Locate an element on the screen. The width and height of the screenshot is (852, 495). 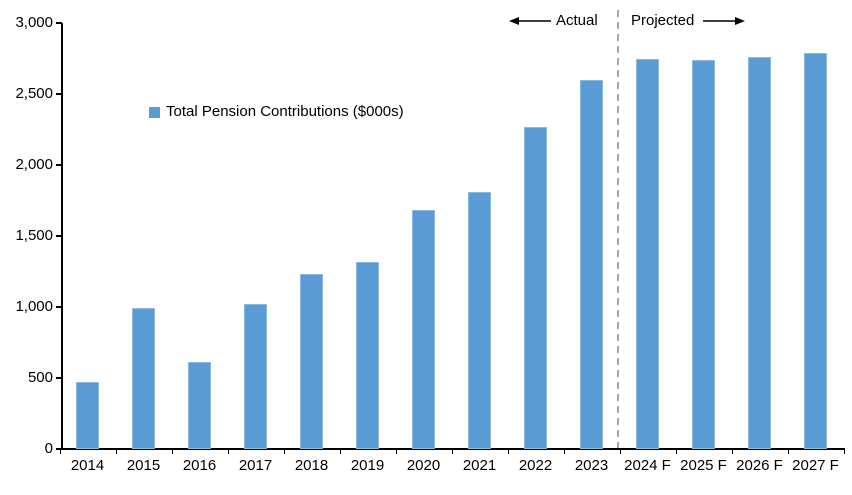
legend-swatch-icon is located at coordinates (154, 112).